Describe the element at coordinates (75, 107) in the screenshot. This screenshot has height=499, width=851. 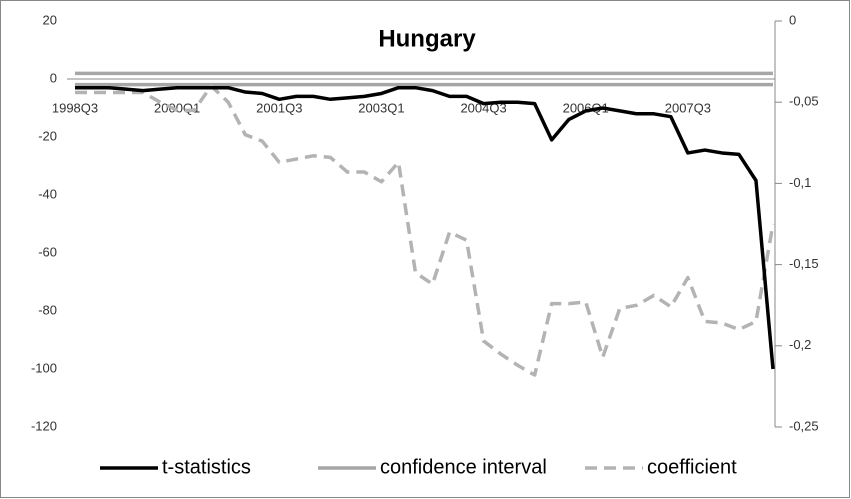
I see `x-tick-label: 1998Q3` at that location.